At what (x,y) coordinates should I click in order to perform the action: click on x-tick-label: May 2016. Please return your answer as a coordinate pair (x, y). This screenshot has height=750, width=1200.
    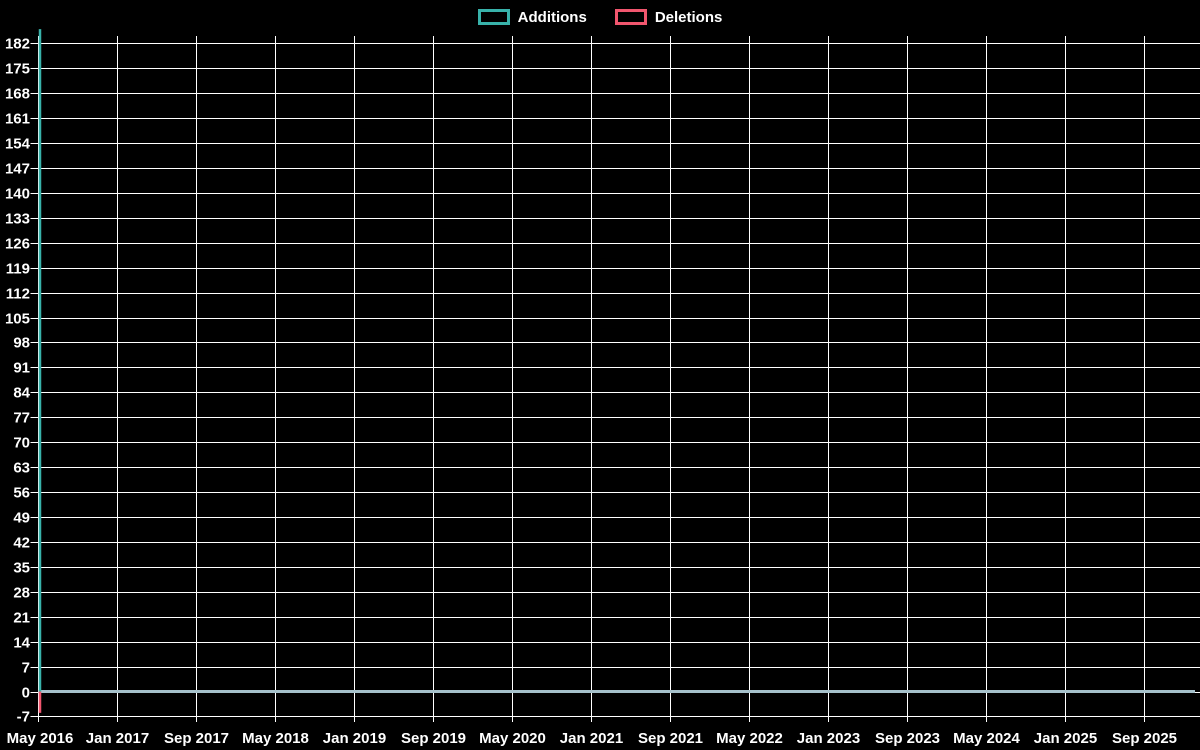
    Looking at the image, I should click on (40, 738).